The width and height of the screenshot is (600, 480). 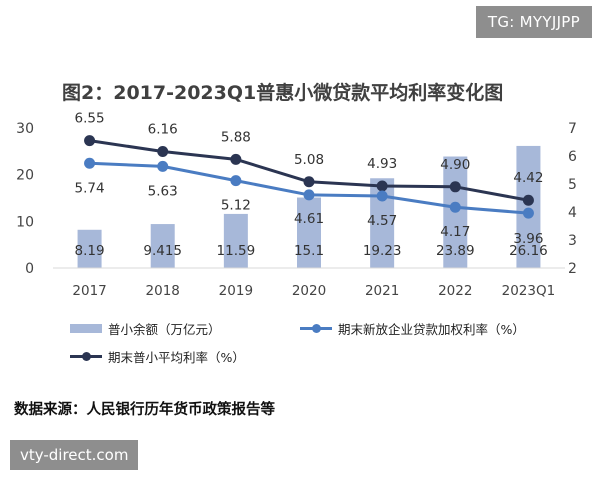 What do you see at coordinates (74, 455) in the screenshot?
I see `watermark-tag-bottom: vty-direct.com` at bounding box center [74, 455].